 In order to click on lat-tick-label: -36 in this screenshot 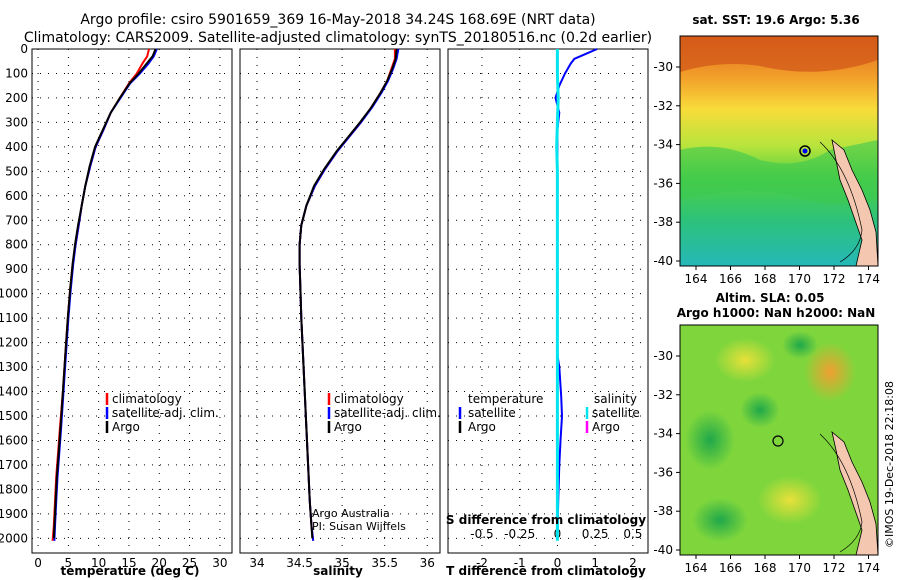, I will do `click(663, 472)`.